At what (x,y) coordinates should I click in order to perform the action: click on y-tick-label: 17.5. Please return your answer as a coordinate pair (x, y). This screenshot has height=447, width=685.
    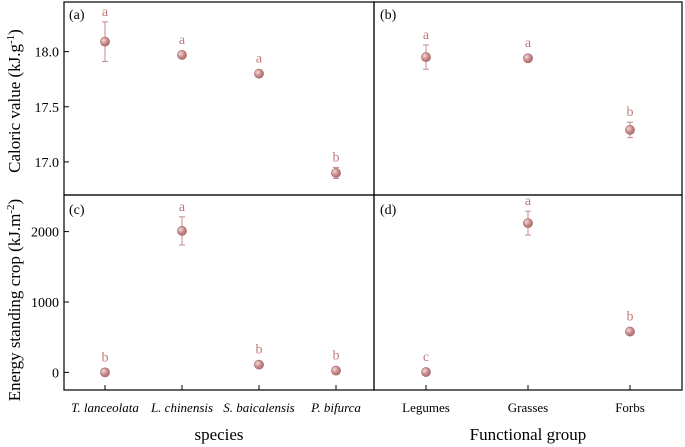
    Looking at the image, I should click on (47, 108).